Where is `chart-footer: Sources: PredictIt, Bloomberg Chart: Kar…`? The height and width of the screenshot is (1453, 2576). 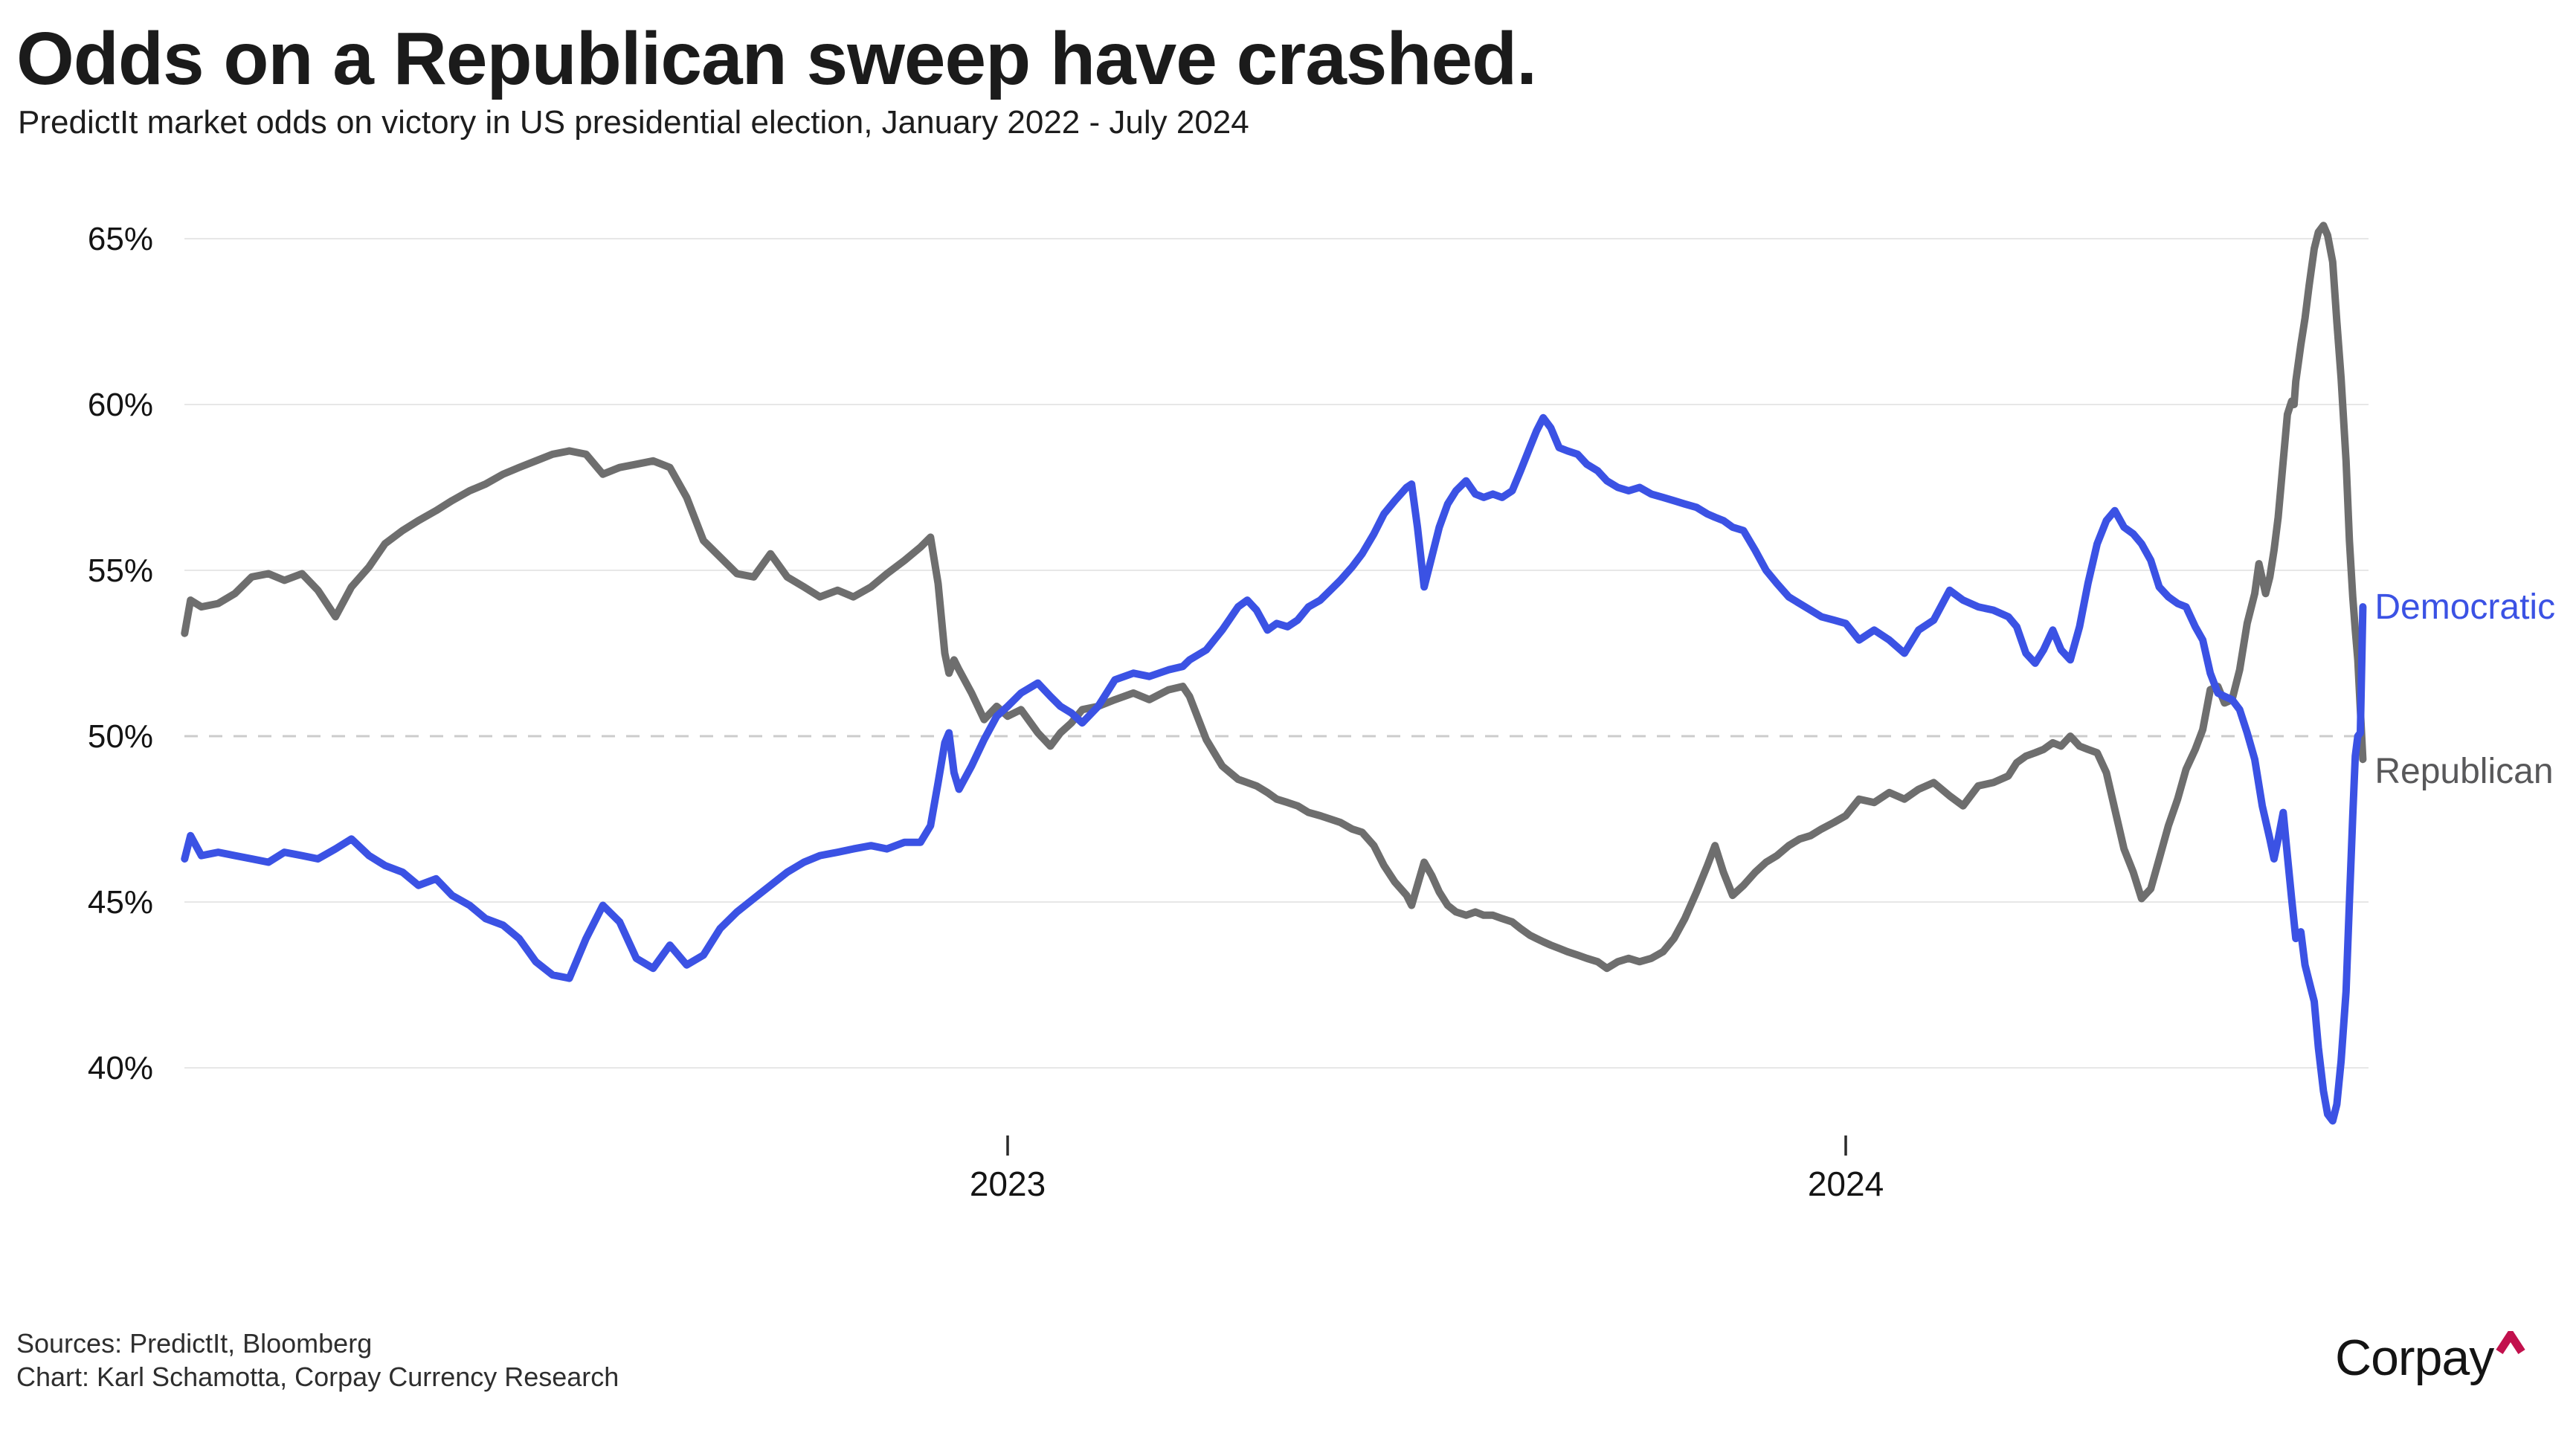
chart-footer: Sources: PredictIt, Bloomberg Chart: Kar… is located at coordinates (317, 1360).